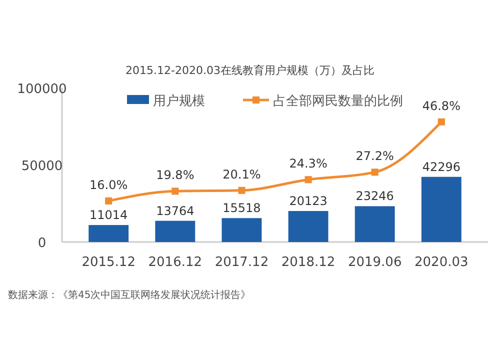 The height and width of the screenshot is (362, 500). I want to click on data-label: 13764, so click(175, 211).